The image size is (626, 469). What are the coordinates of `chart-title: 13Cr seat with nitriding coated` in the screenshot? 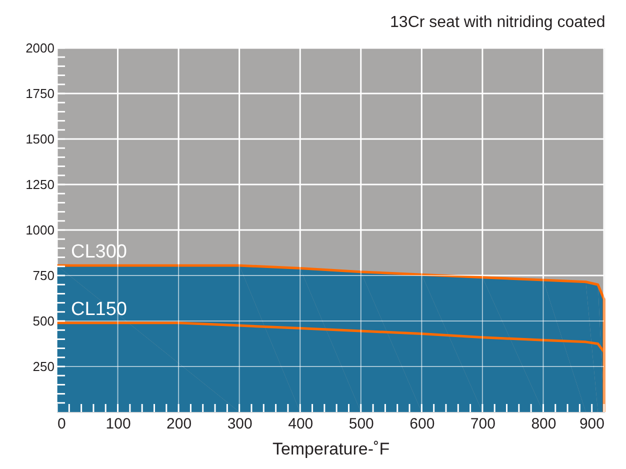 It's located at (498, 22).